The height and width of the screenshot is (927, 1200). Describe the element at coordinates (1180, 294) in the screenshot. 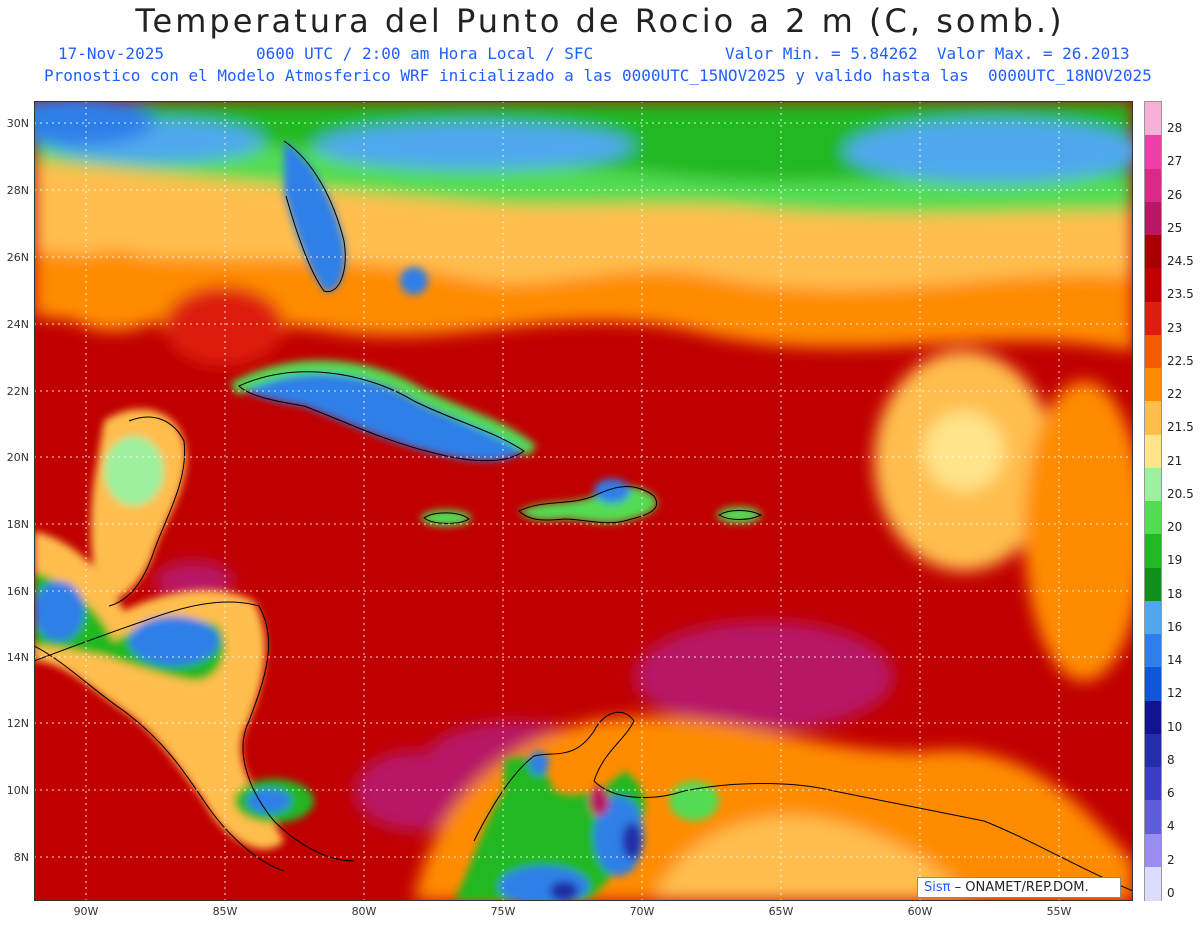

I see `colorbar-label: 23.5` at that location.